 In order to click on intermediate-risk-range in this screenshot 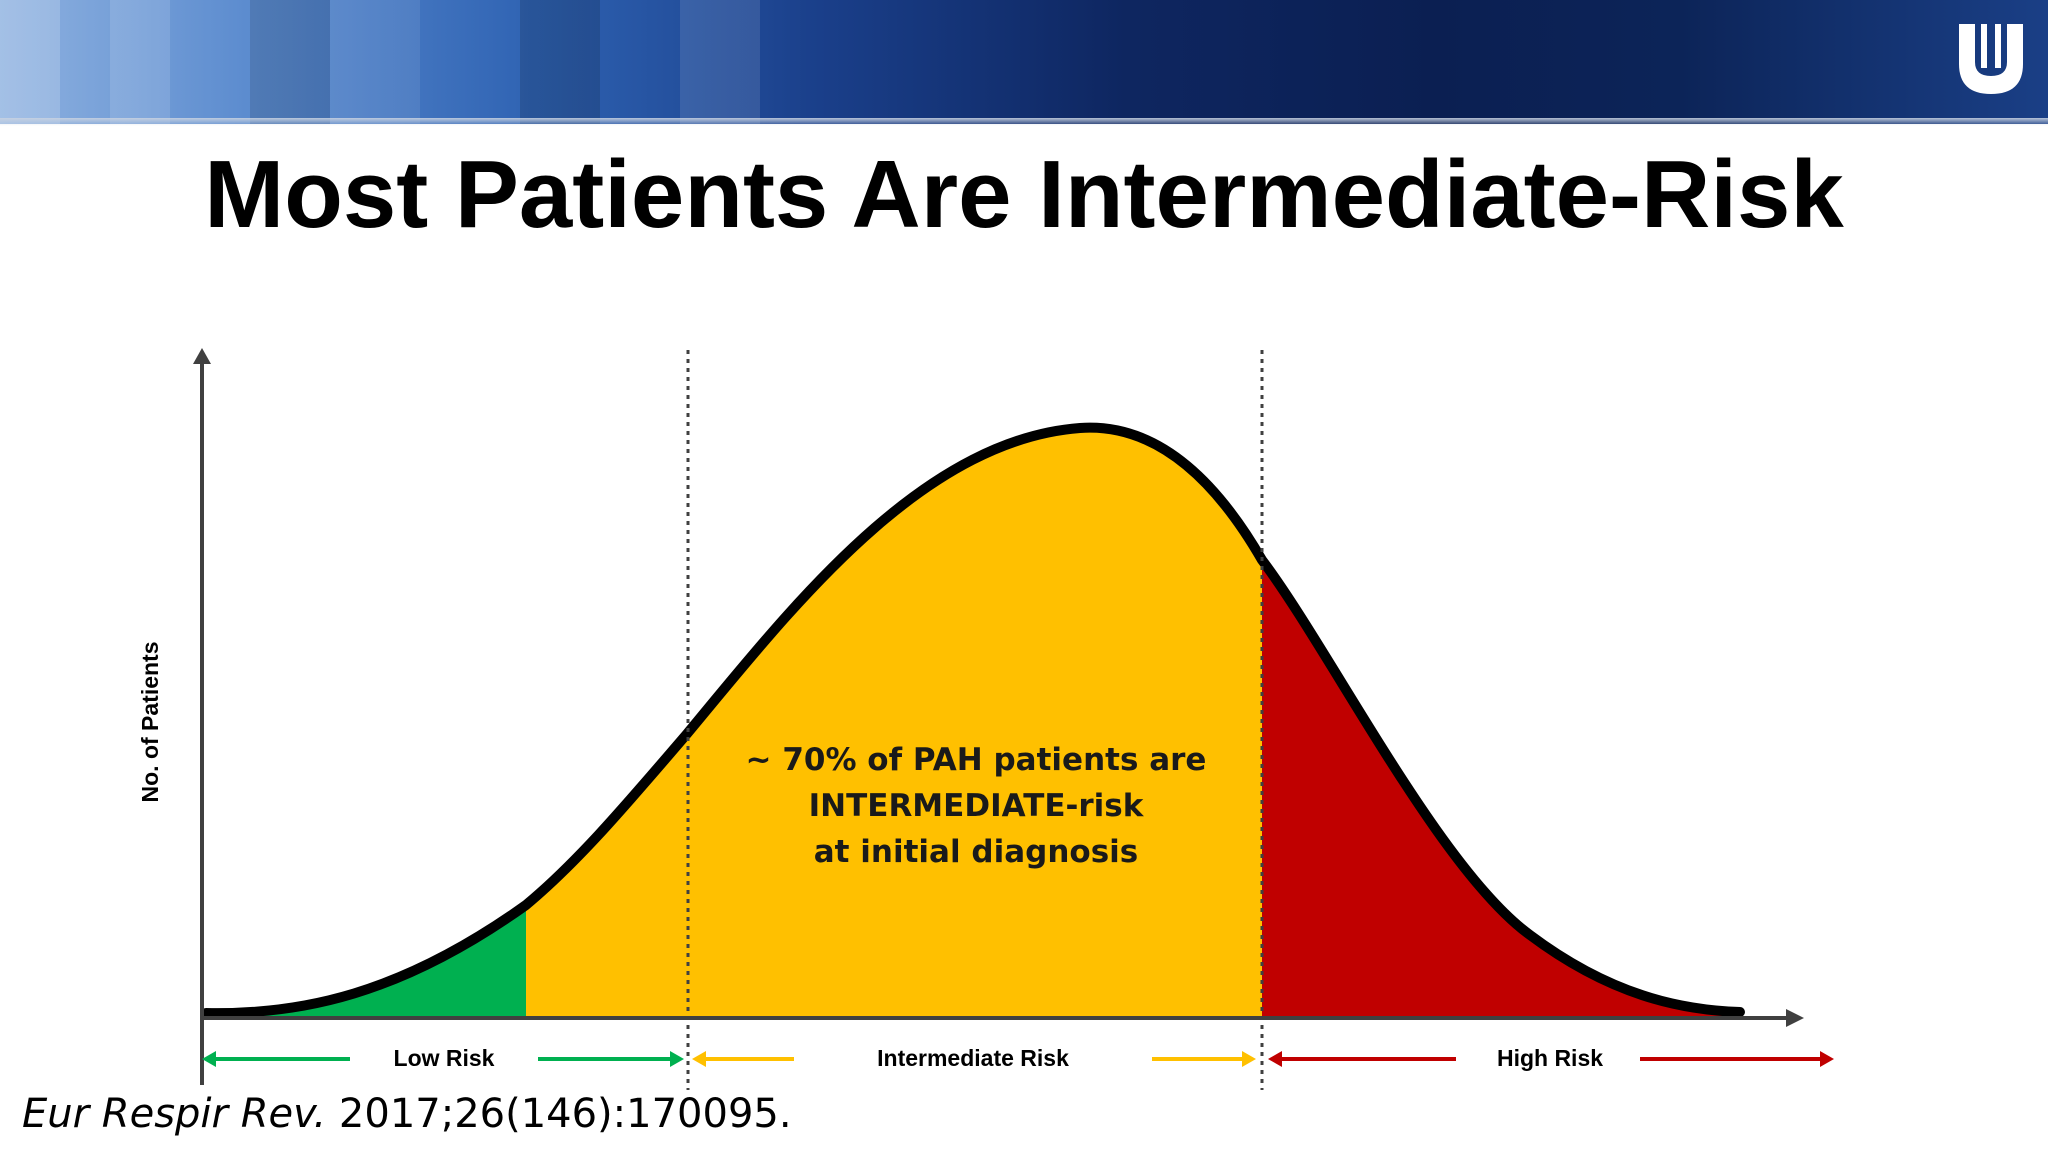, I will do `click(974, 1059)`.